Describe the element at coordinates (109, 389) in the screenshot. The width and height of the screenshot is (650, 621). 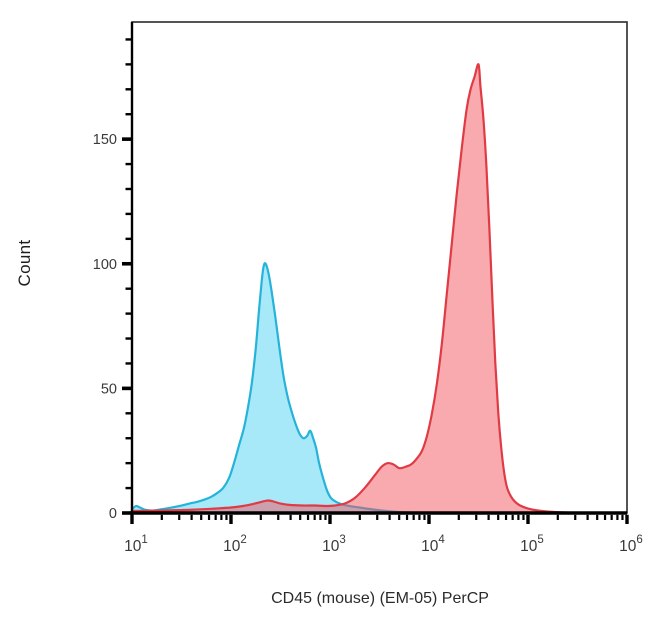
I see `y-tick-label: 50` at that location.